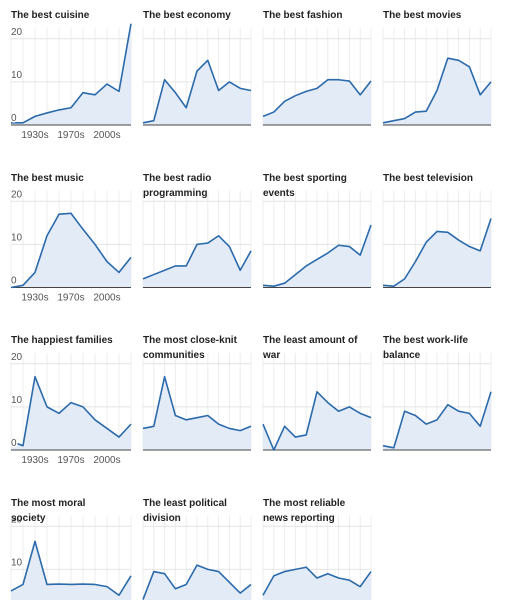 Image resolution: width=506 pixels, height=600 pixels. What do you see at coordinates (426, 348) in the screenshot?
I see `panel-title: The best work-life balance` at bounding box center [426, 348].